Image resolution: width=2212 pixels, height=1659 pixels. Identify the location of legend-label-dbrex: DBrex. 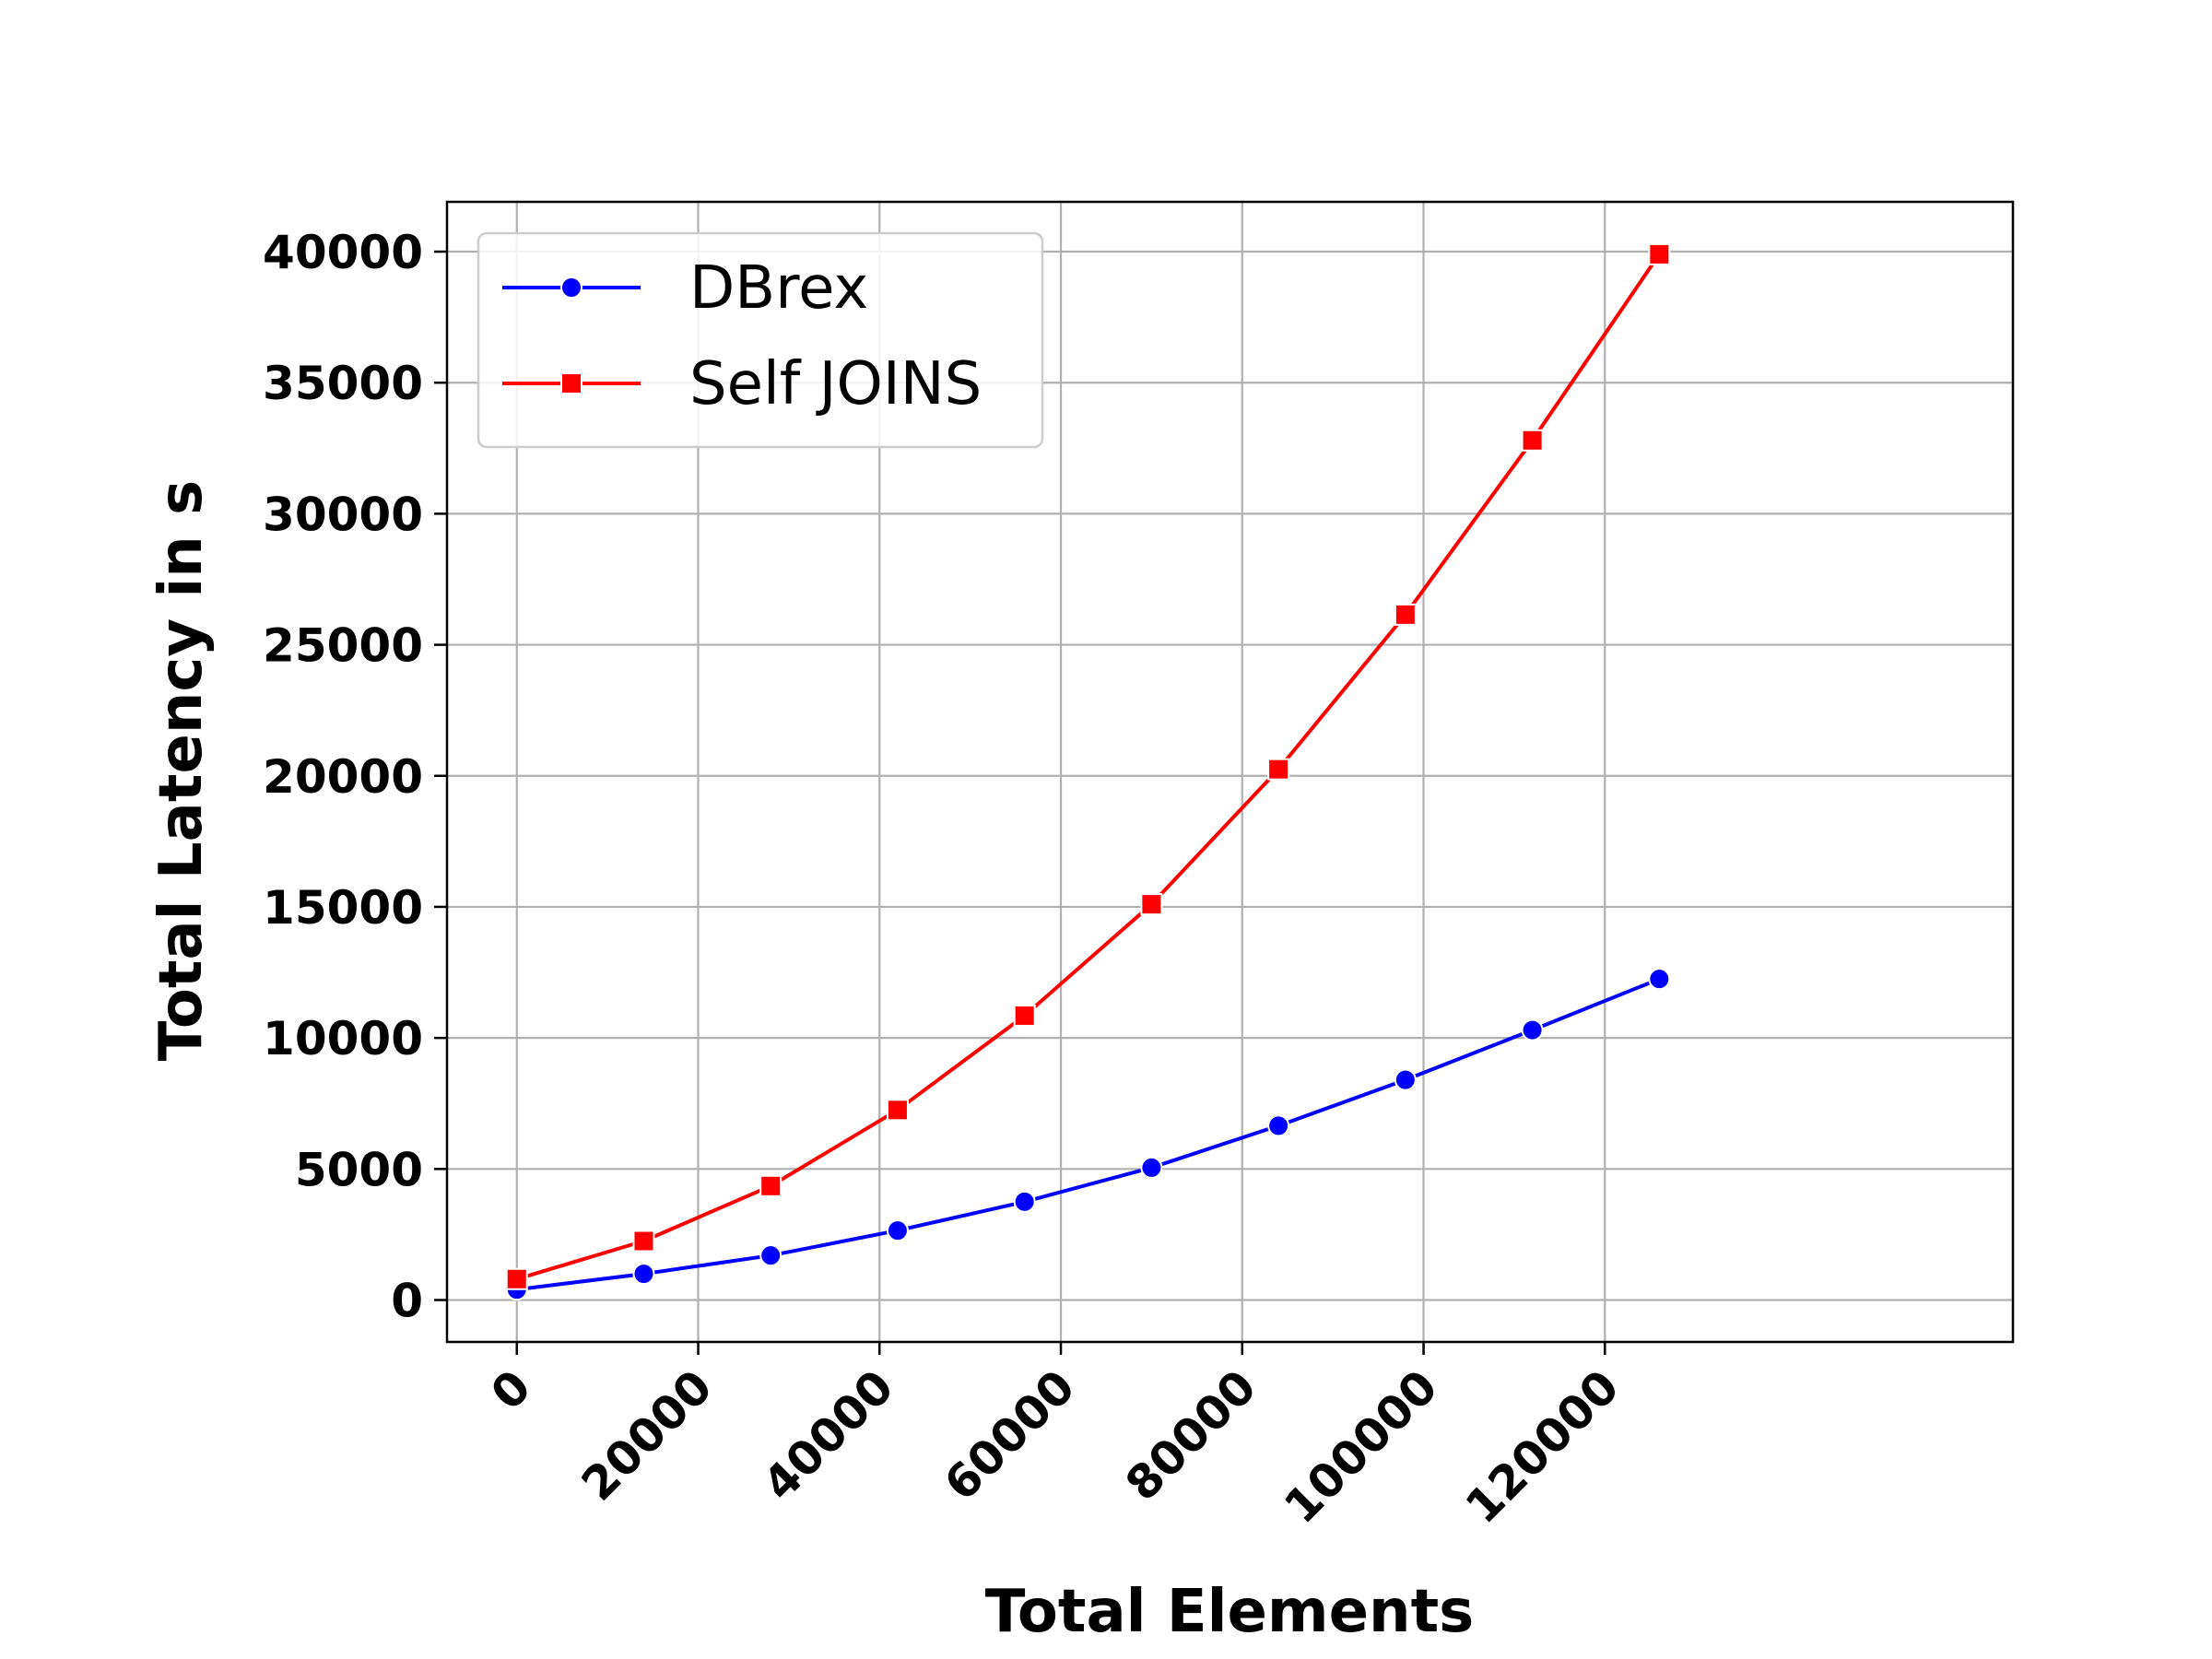
(778, 288).